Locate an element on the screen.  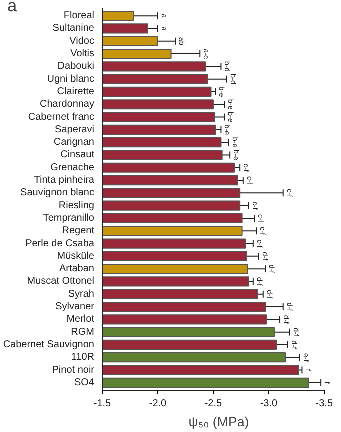
y-tick-label: Dabouki is located at coordinates (76, 66).